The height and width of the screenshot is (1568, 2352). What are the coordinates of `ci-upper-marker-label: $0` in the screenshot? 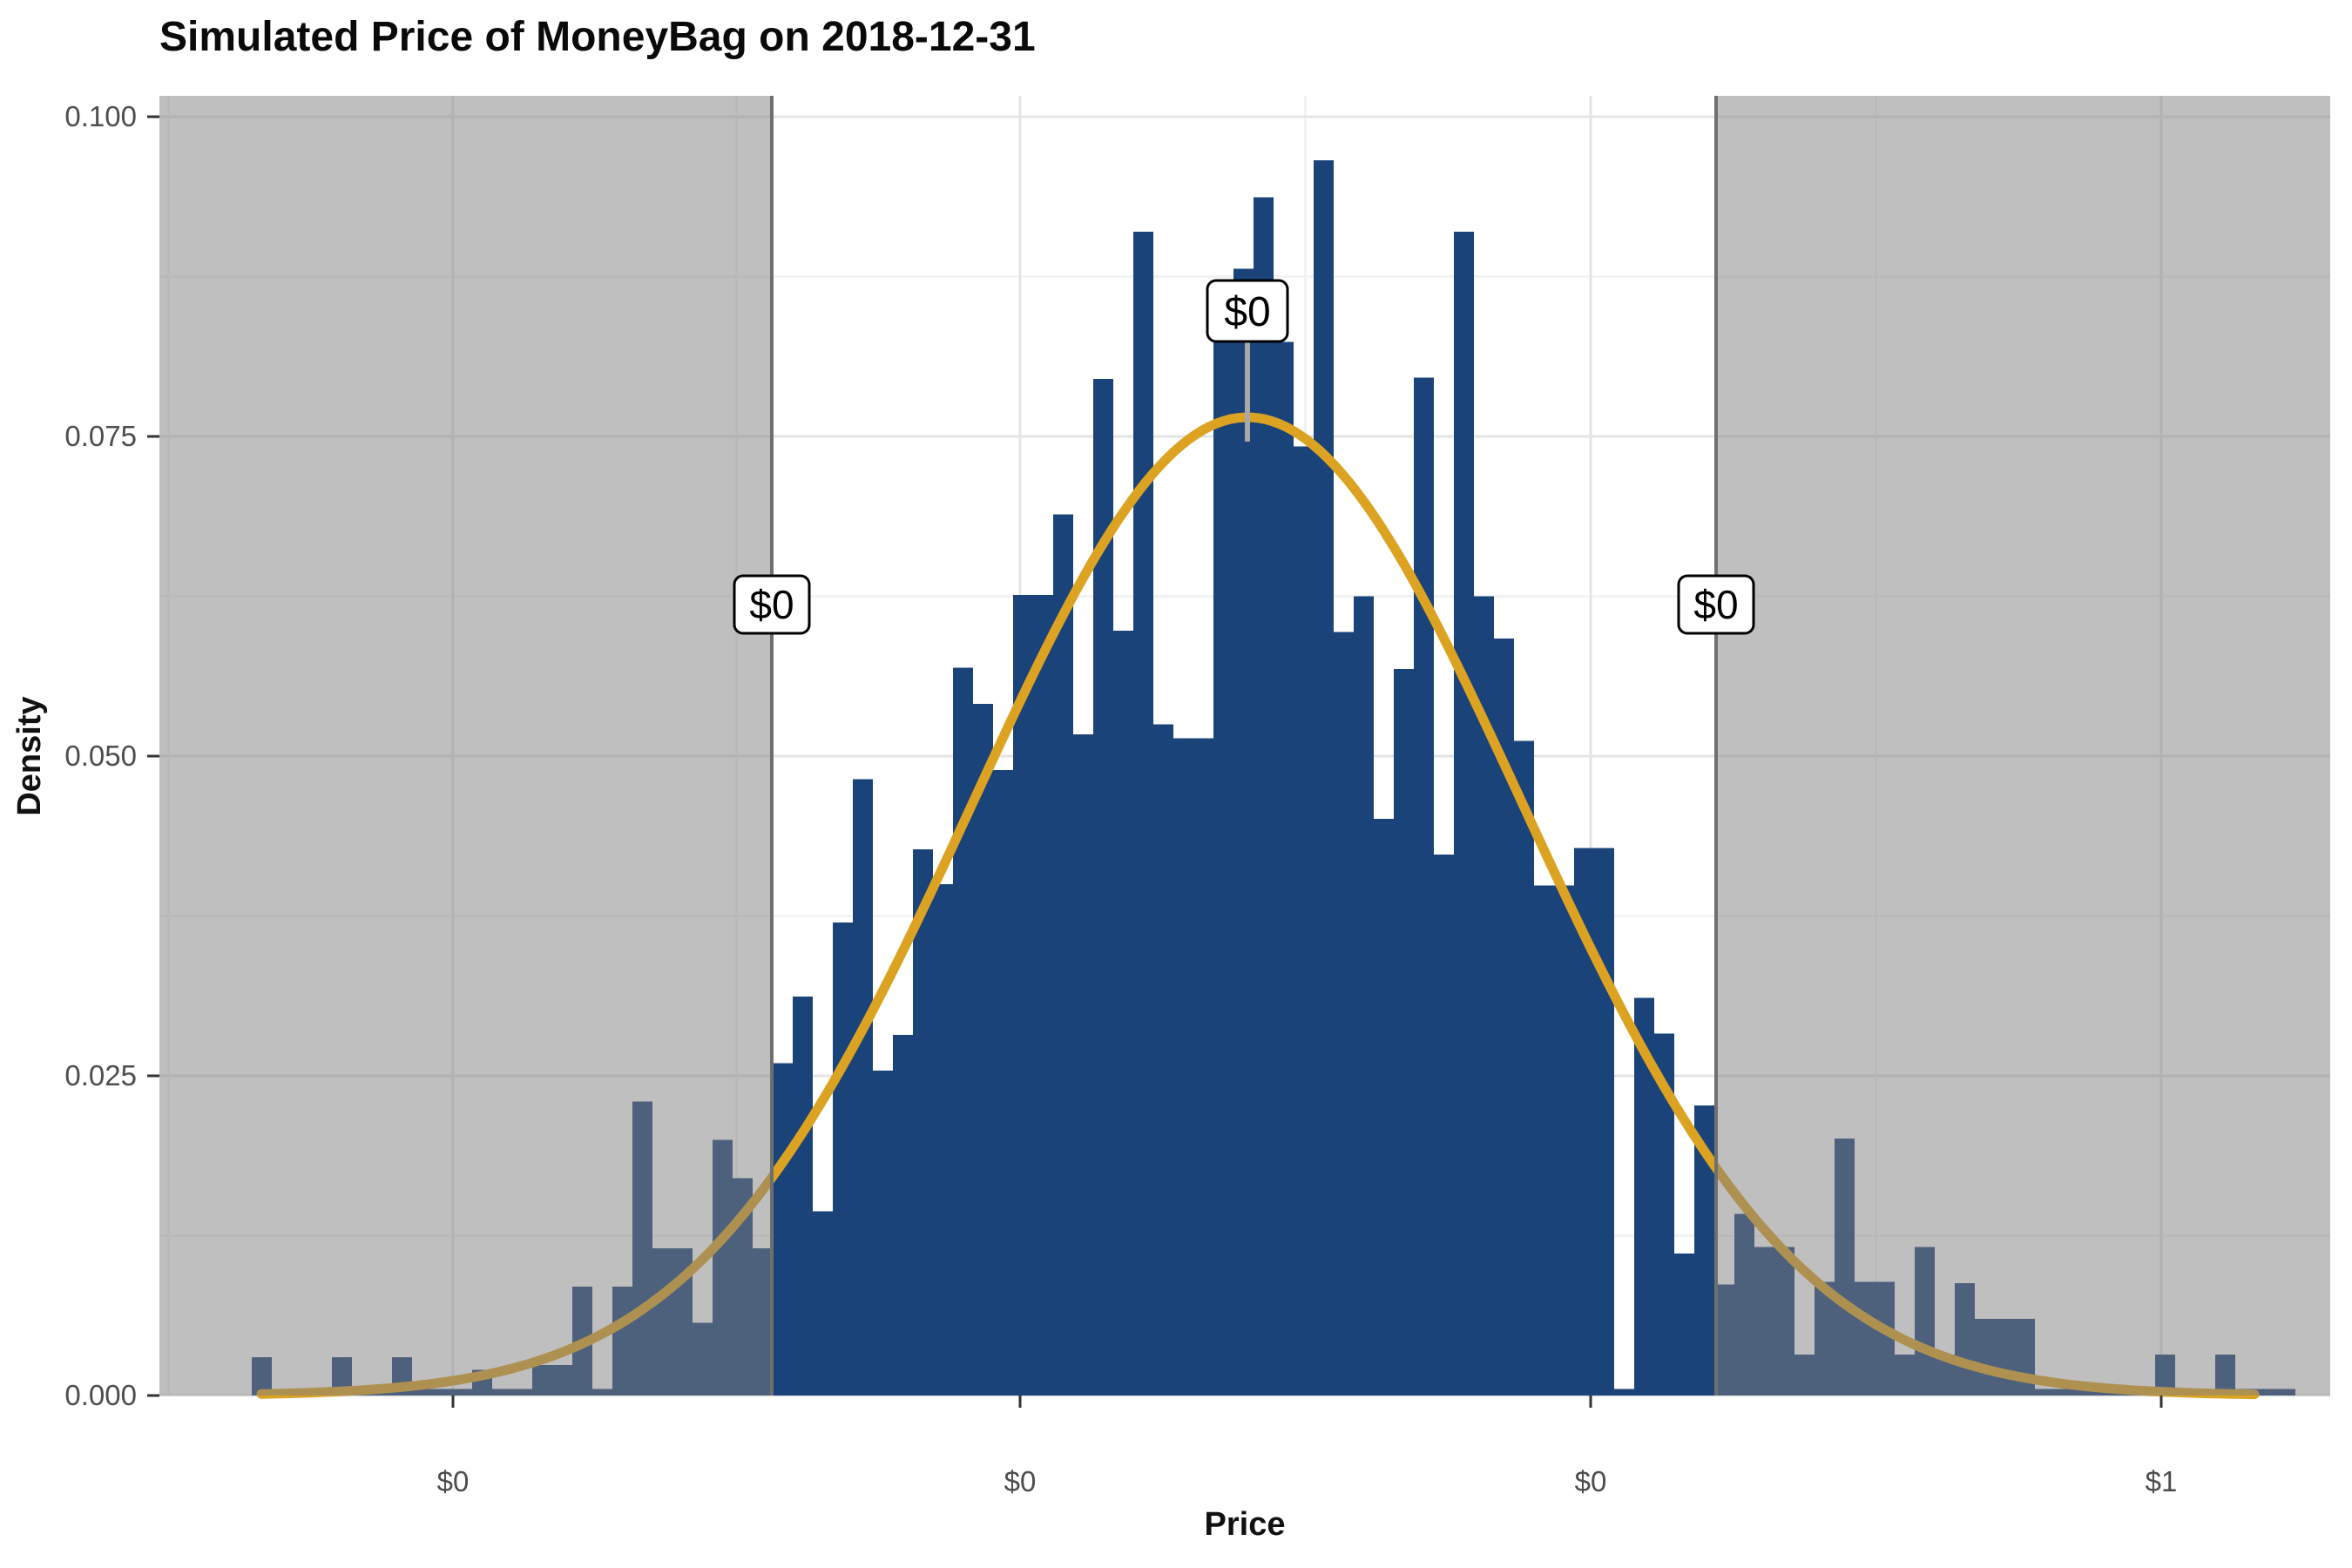 It's located at (1716, 604).